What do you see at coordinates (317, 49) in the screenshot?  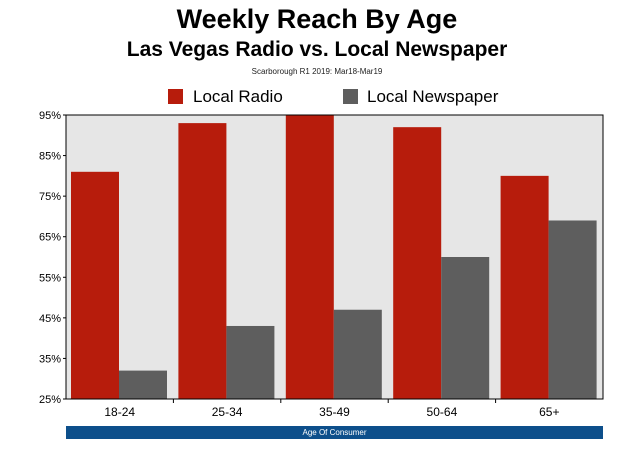 I see `chart-subtitle: Las Vegas Radio vs. Local Newspaper` at bounding box center [317, 49].